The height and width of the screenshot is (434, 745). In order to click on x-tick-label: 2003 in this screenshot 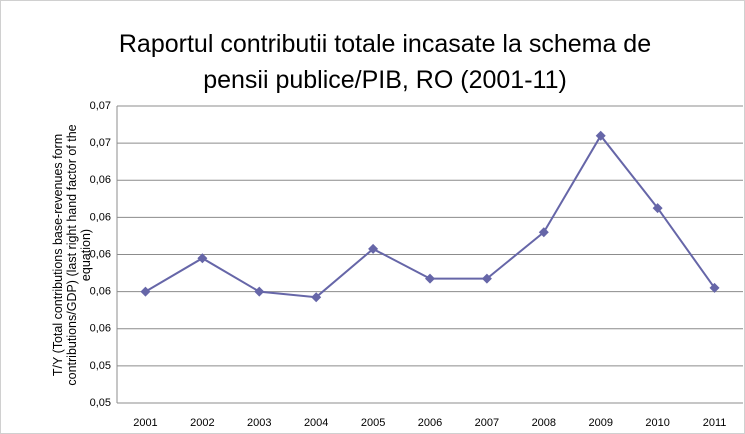, I will do `click(259, 423)`.